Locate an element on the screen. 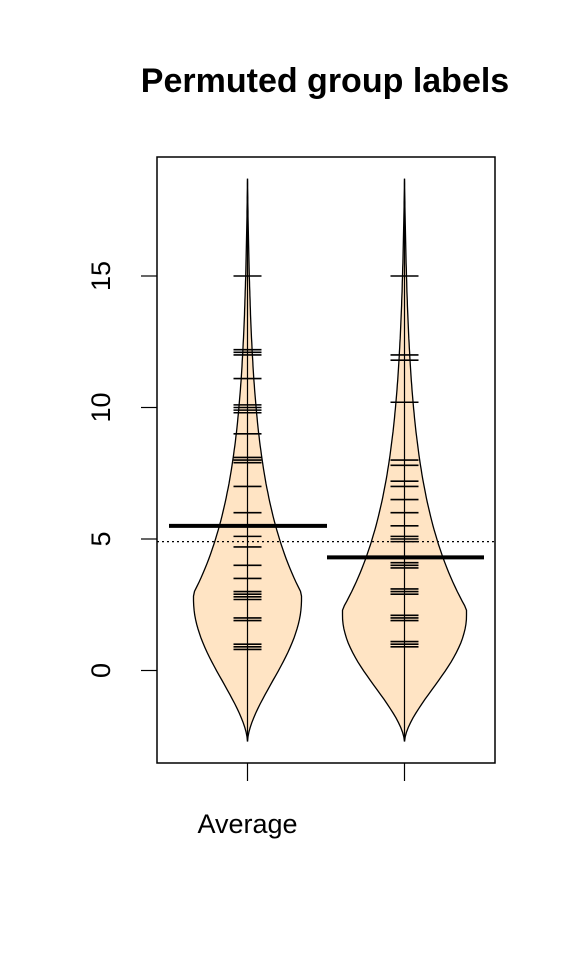 The width and height of the screenshot is (576, 960). y-tick-label-5: 5 is located at coordinates (101, 538).